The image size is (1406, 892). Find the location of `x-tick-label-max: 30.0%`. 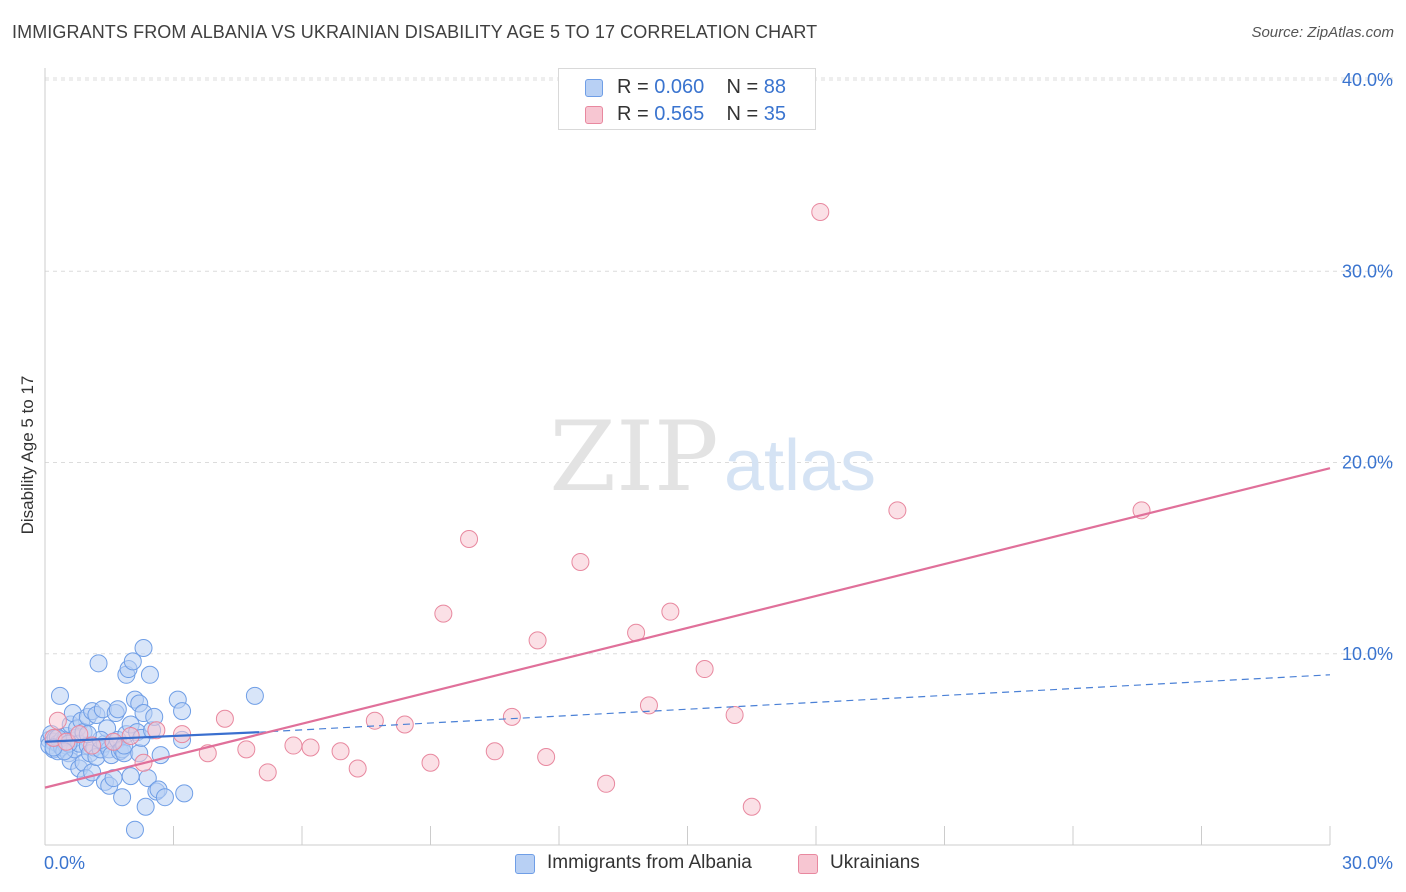

x-tick-label-max: 30.0% is located at coordinates (1367, 863).